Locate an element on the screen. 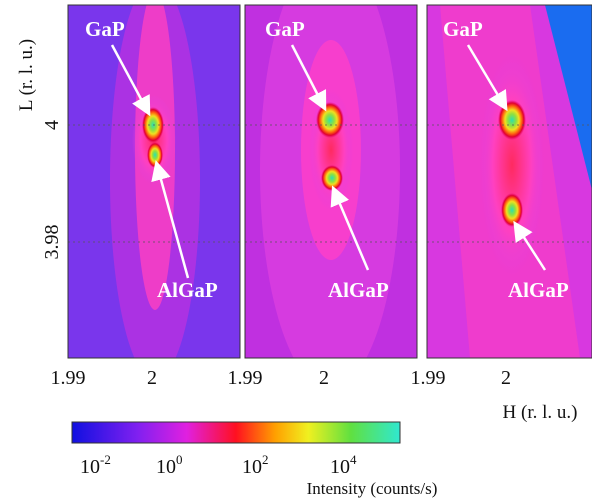 This screenshot has height=502, width=592. tick-exponent: -2 is located at coordinates (105, 459).